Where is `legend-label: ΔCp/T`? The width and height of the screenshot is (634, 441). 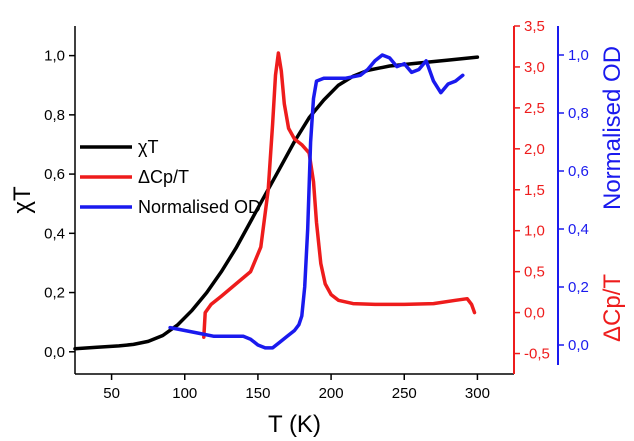
legend-label: ΔCp/T is located at coordinates (163, 177).